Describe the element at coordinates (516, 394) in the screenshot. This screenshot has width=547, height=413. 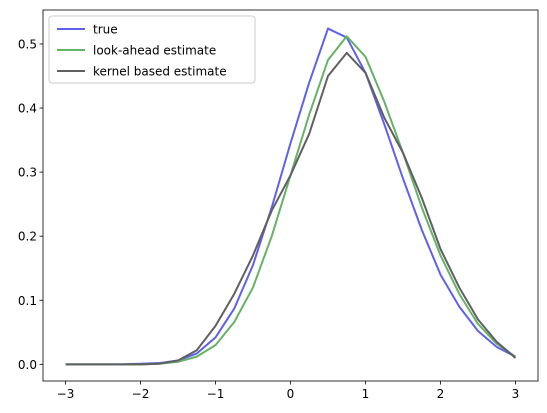
I see `x-tick-label: 3` at that location.